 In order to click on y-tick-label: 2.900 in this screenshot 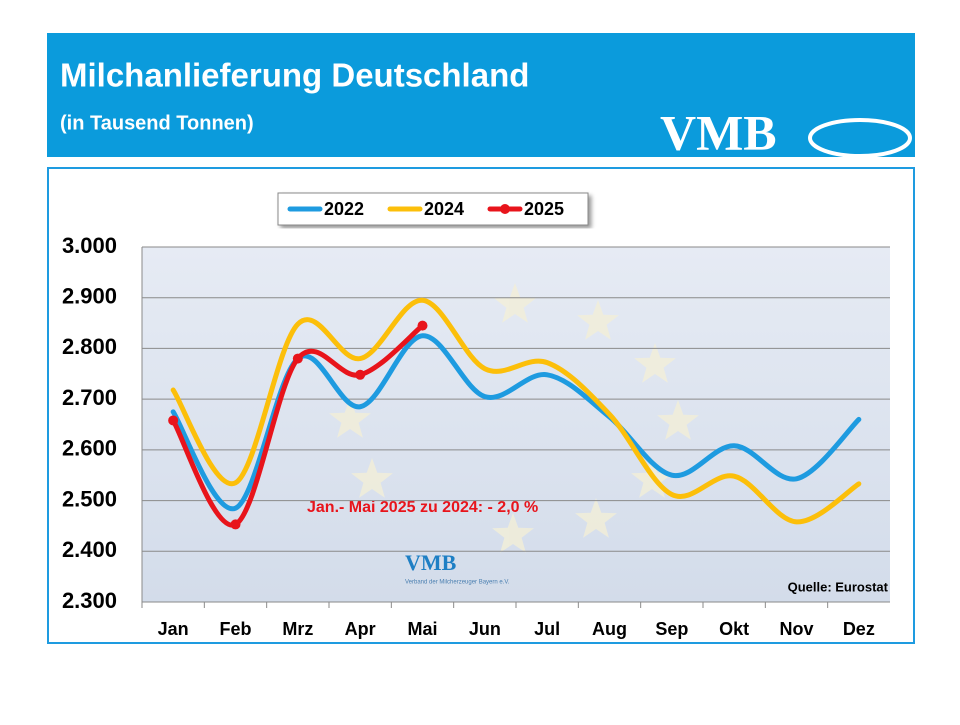, I will do `click(89, 296)`.